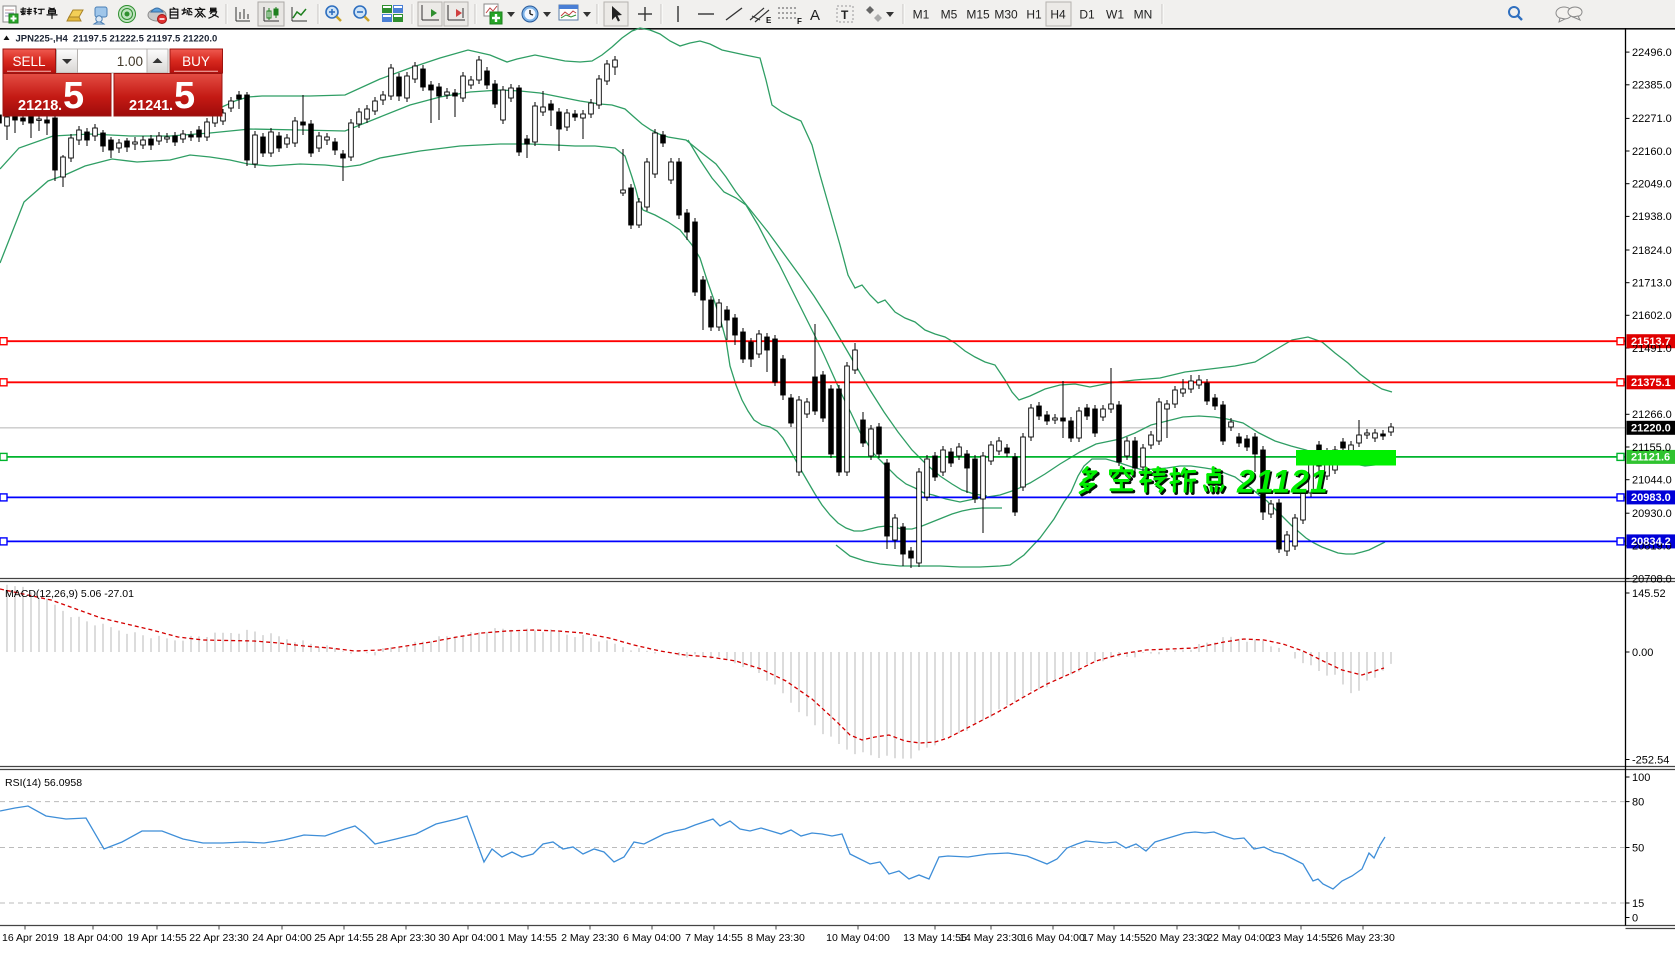  I want to click on svg-text: 100, so click(1641, 778).